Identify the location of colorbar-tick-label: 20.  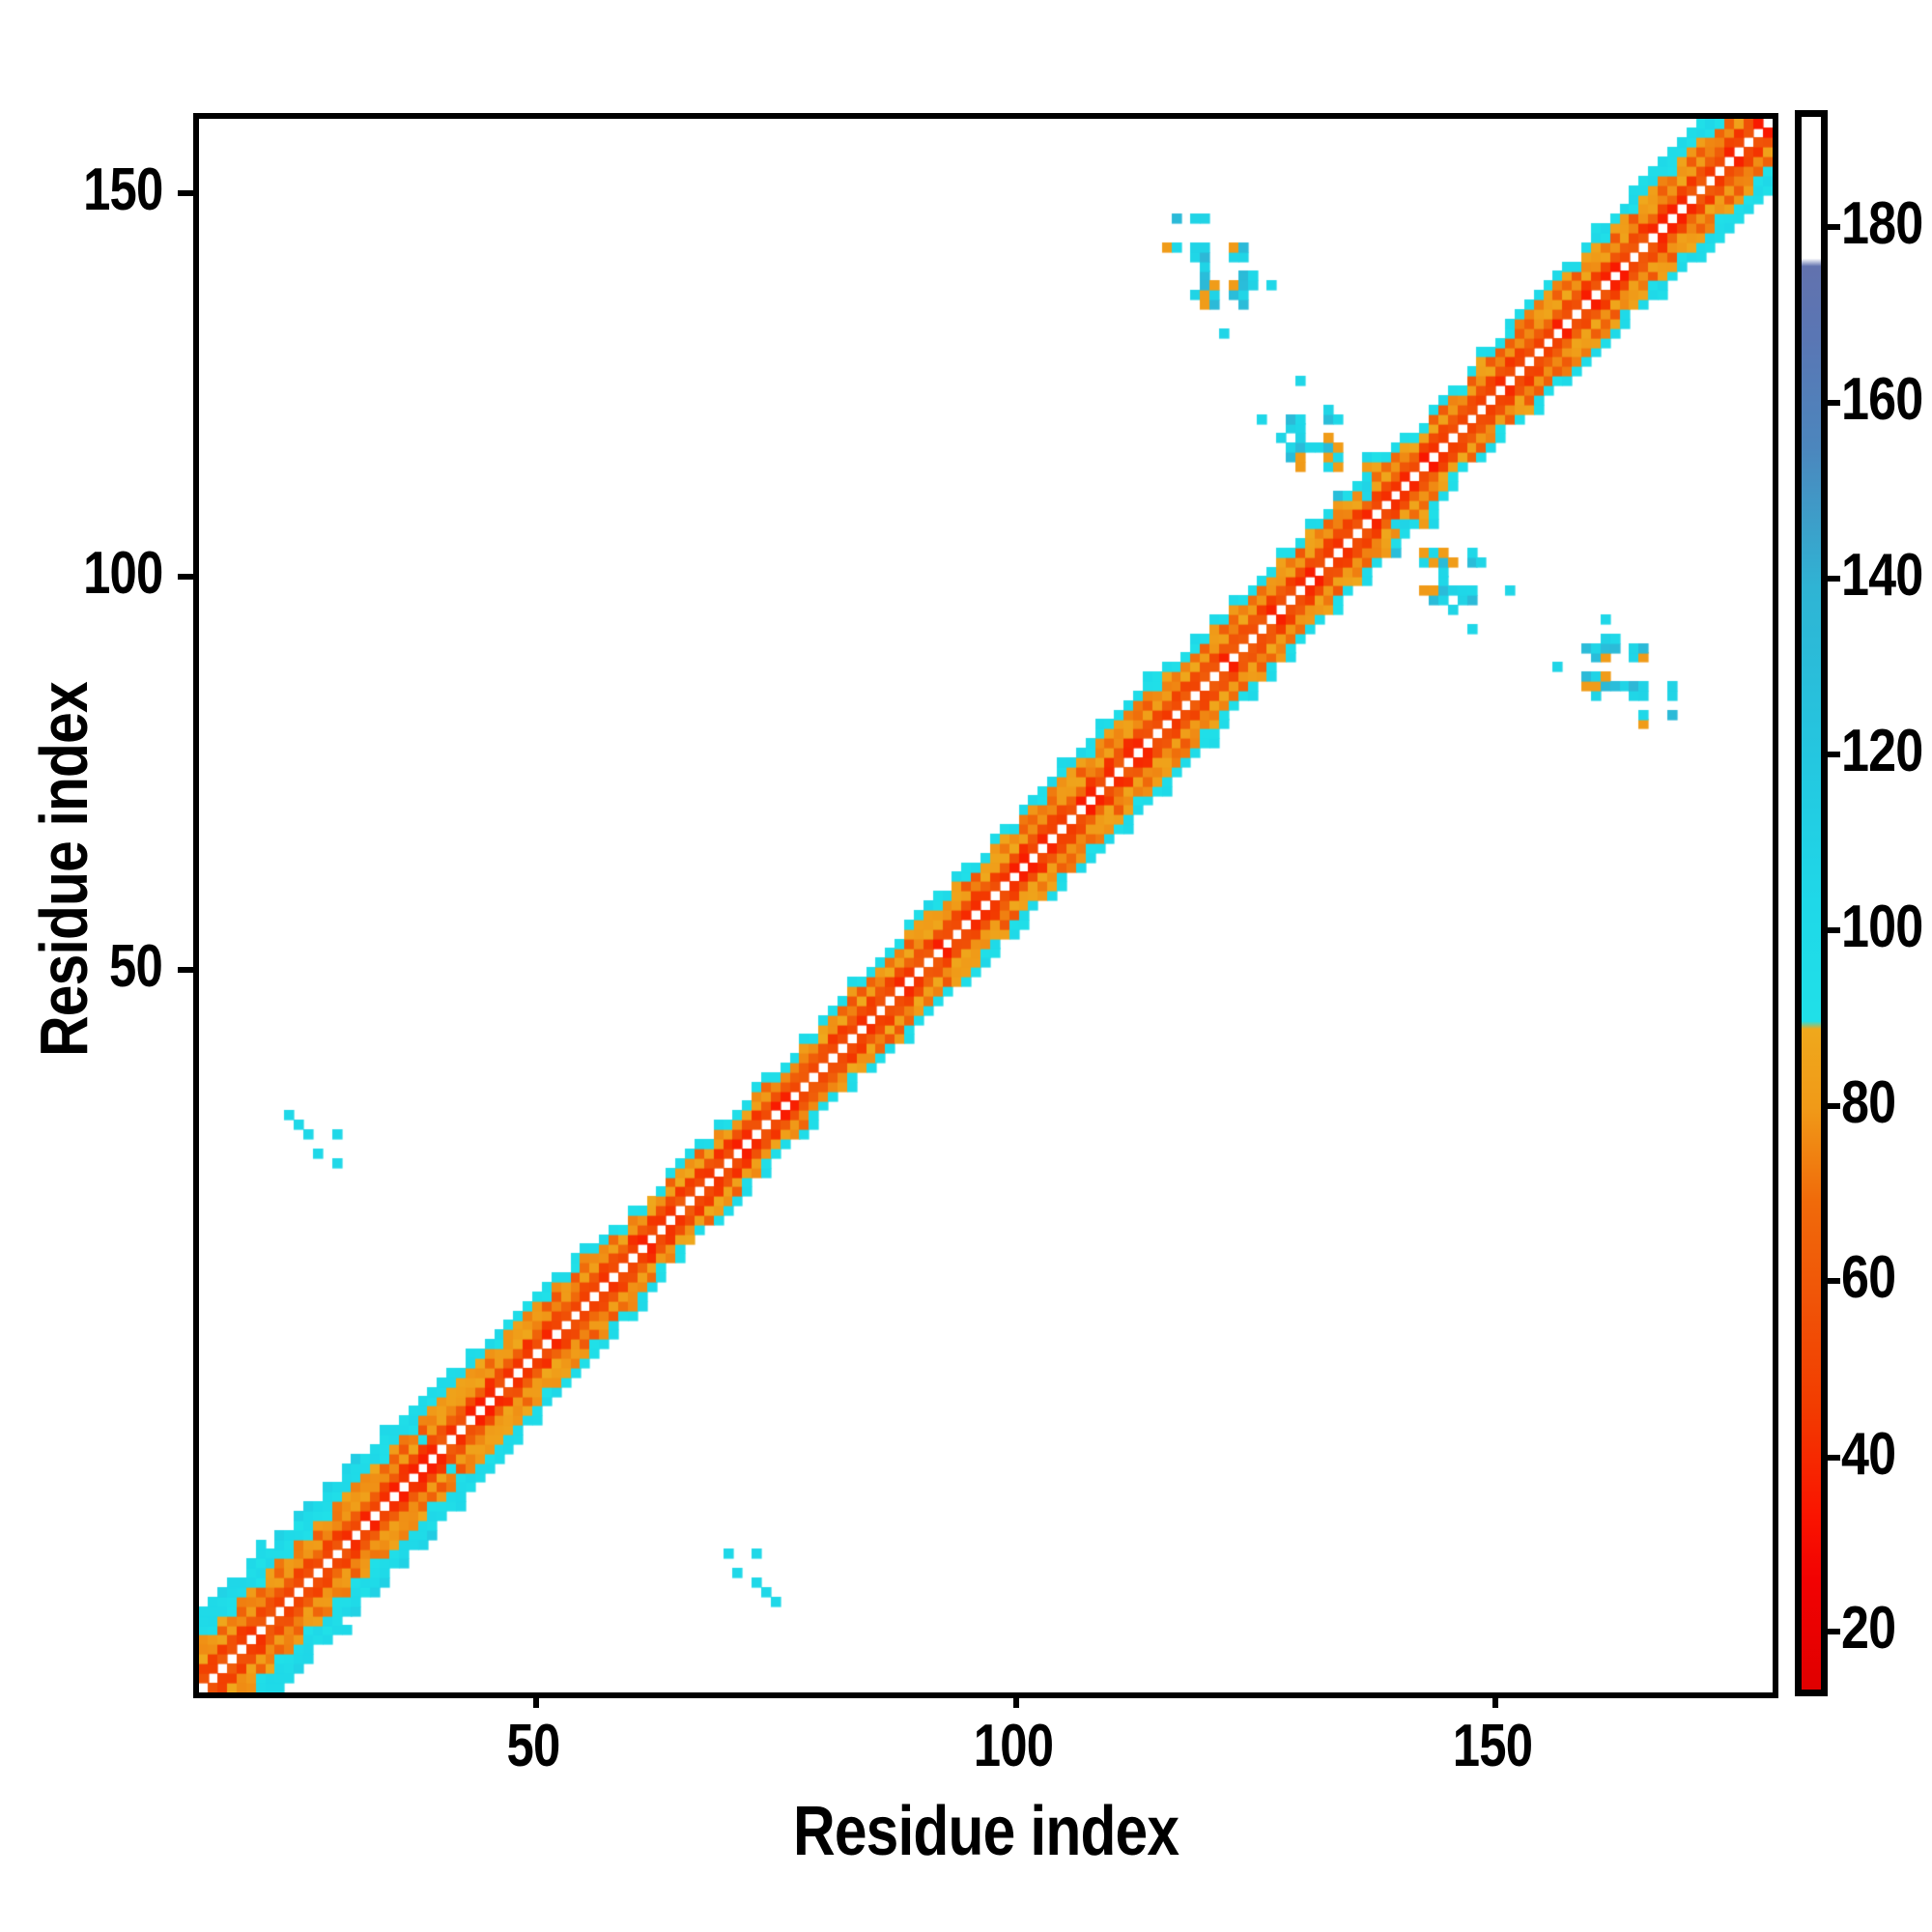
(1873, 1628).